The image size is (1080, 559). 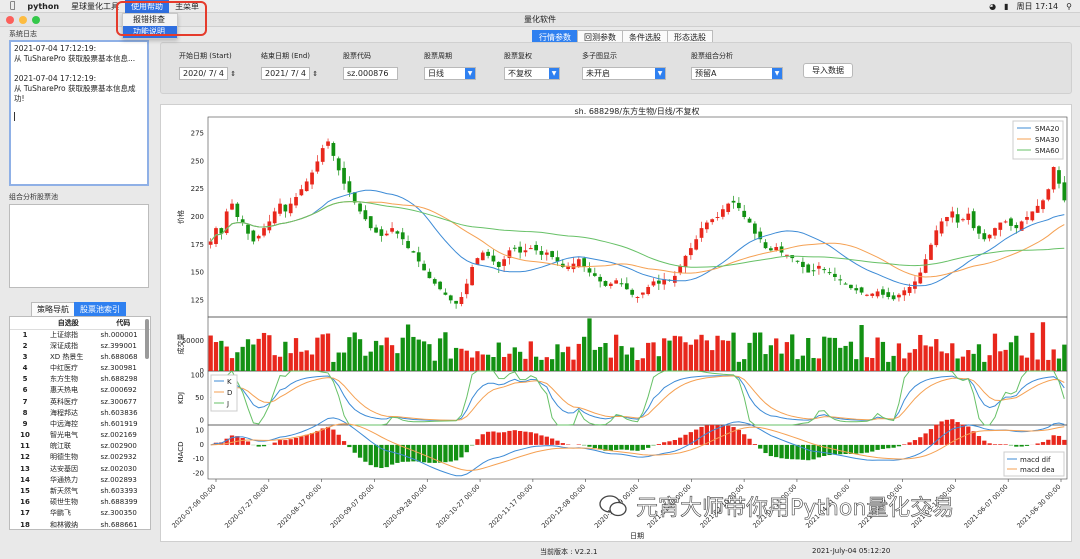 I want to click on adjust-select: 不复权 ▼, so click(x=532, y=73).